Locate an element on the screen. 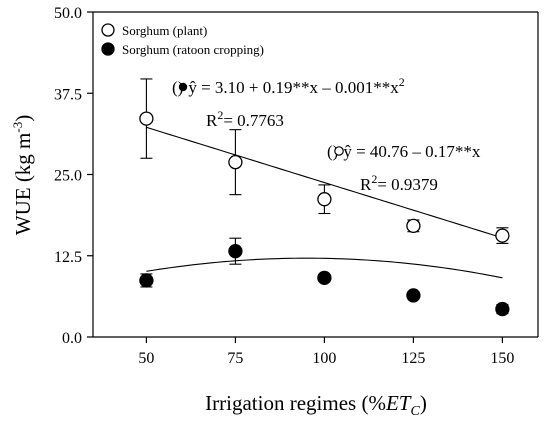  y-tick-label-0: 0.0 is located at coordinates (72, 338).